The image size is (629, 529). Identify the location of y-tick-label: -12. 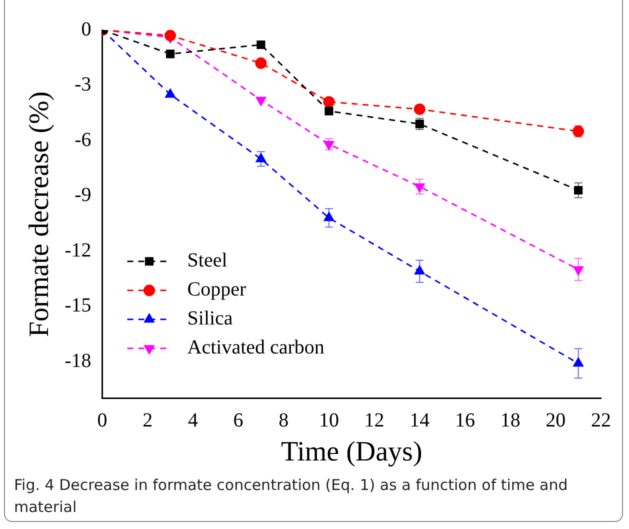
(78, 250).